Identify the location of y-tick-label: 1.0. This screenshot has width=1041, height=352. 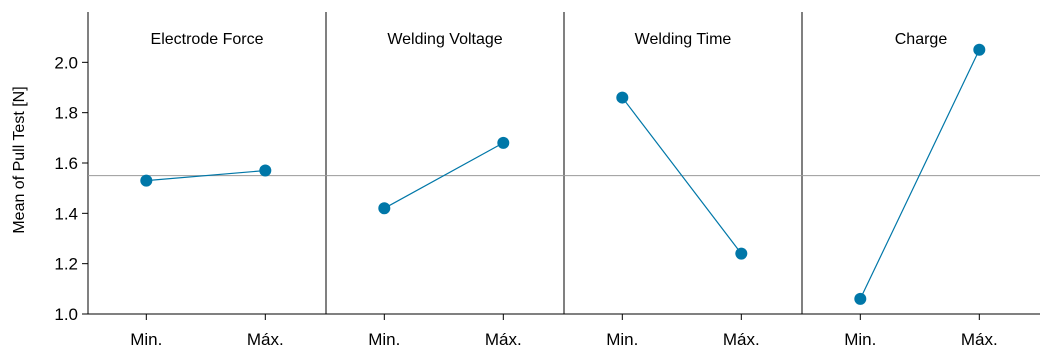
(66, 314).